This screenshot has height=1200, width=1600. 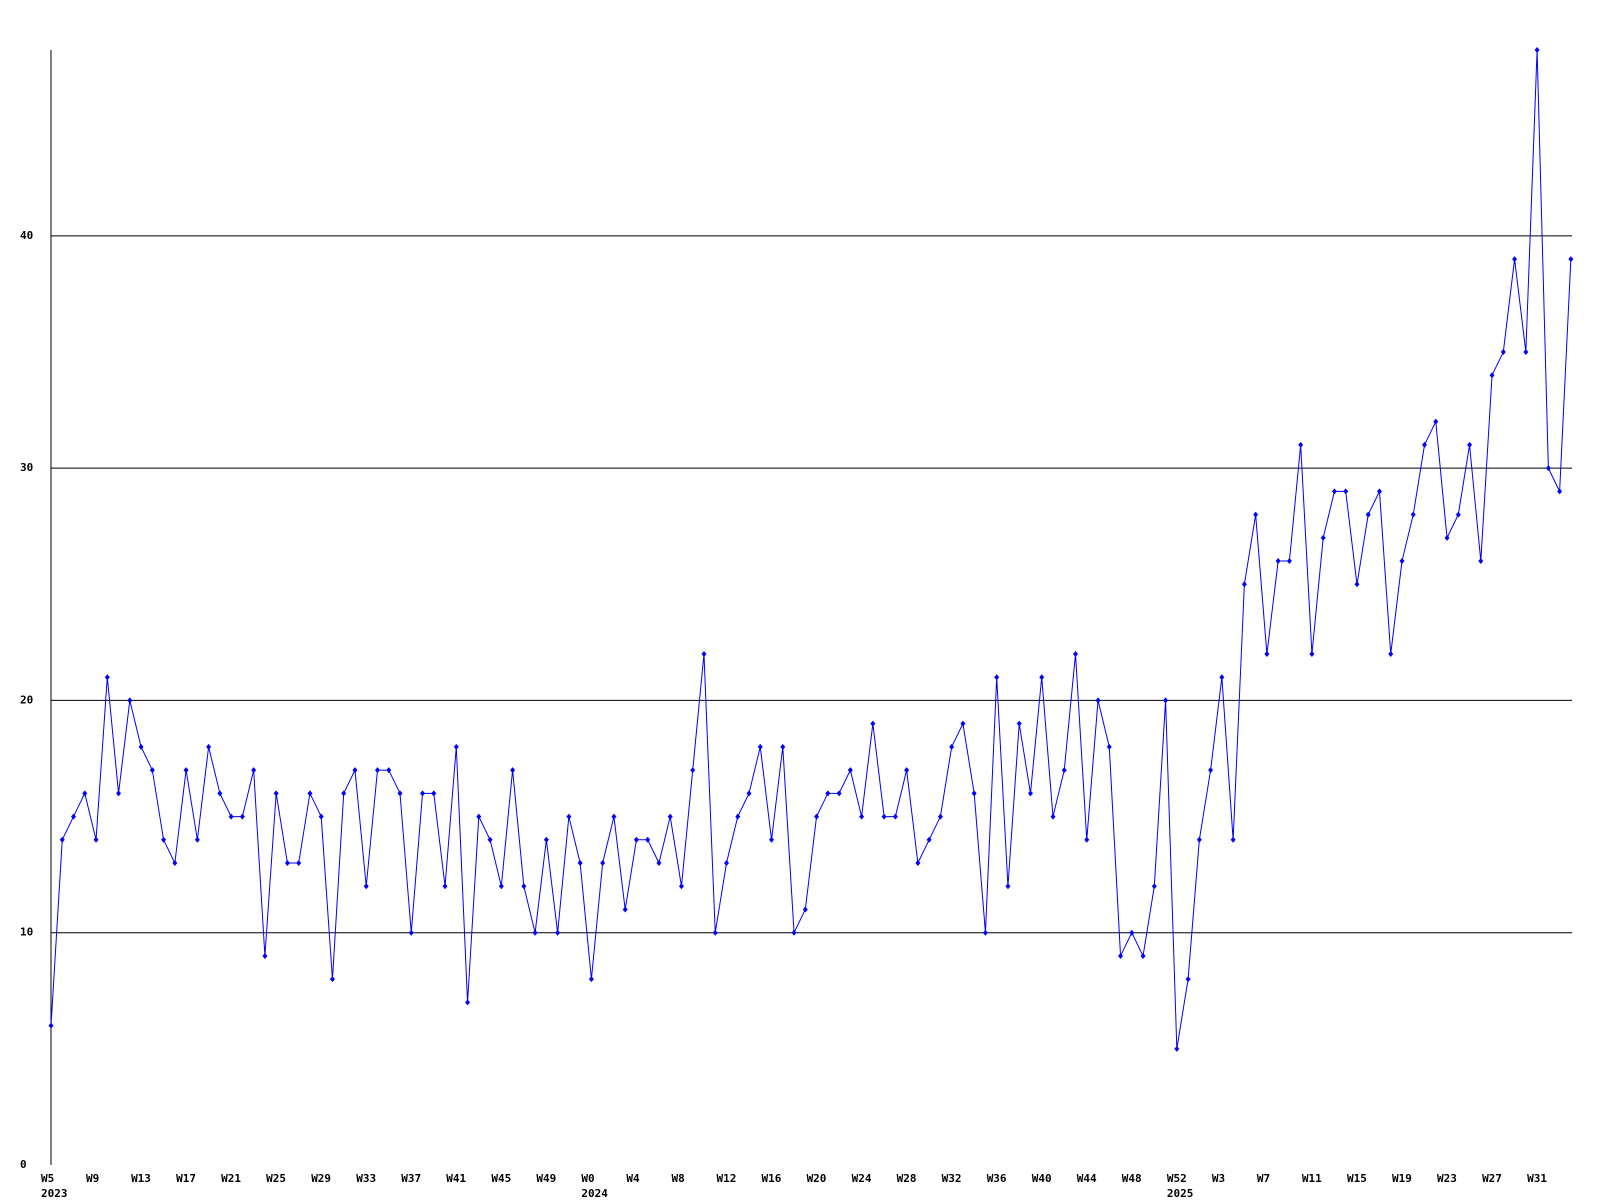 What do you see at coordinates (366, 1178) in the screenshot?
I see `x-tick-label: W33` at bounding box center [366, 1178].